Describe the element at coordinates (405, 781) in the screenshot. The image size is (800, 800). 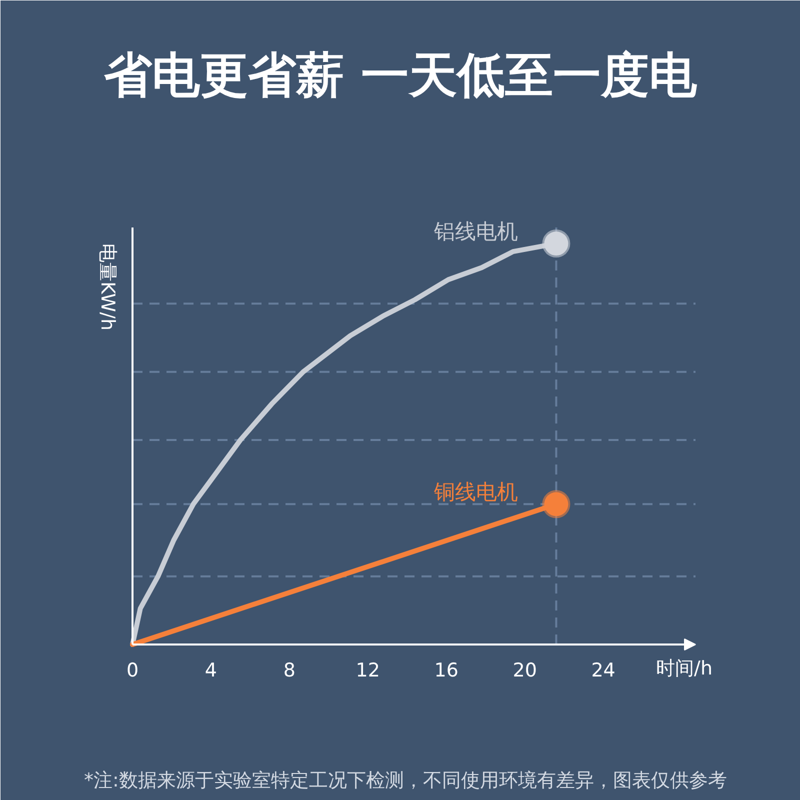
I see `text: *注:数据来源于实验室特定工况下检测，不同使用环境有差异，图表仅供参考` at that location.